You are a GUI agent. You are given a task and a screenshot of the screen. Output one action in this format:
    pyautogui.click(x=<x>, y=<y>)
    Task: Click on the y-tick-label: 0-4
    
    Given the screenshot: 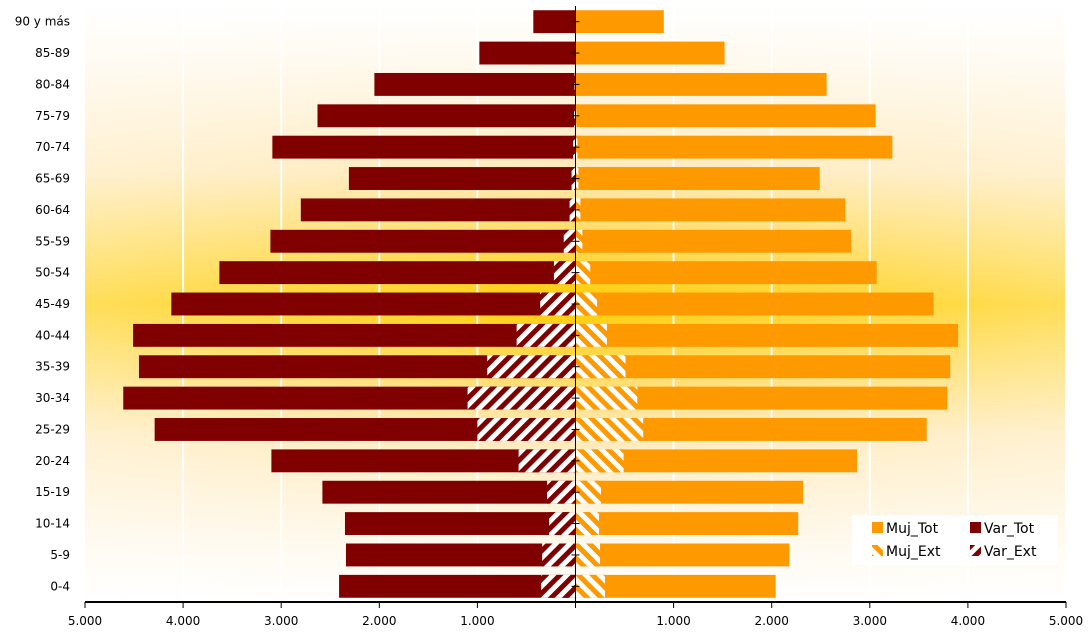 What is the action you would take?
    pyautogui.click(x=60, y=586)
    